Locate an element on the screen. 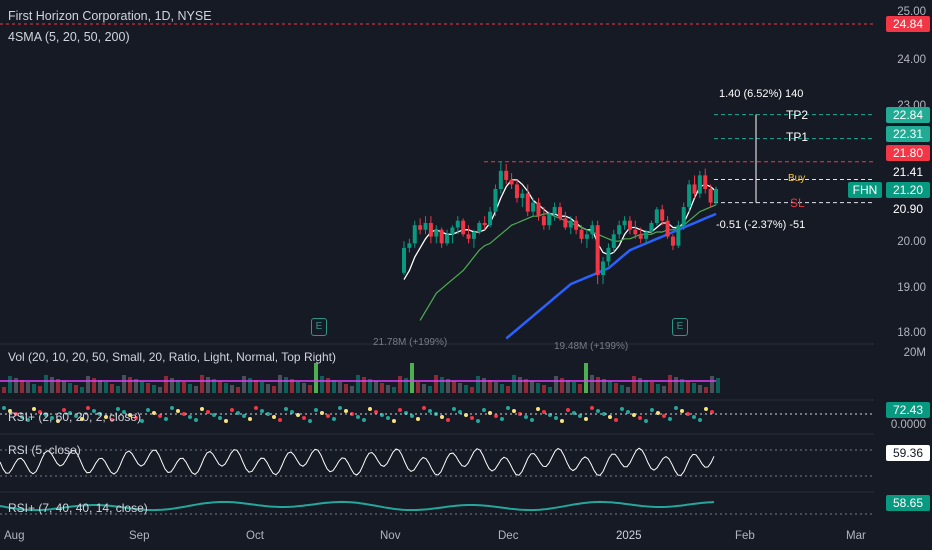  rsi-plus-1-value: 72.43 is located at coordinates (908, 410).